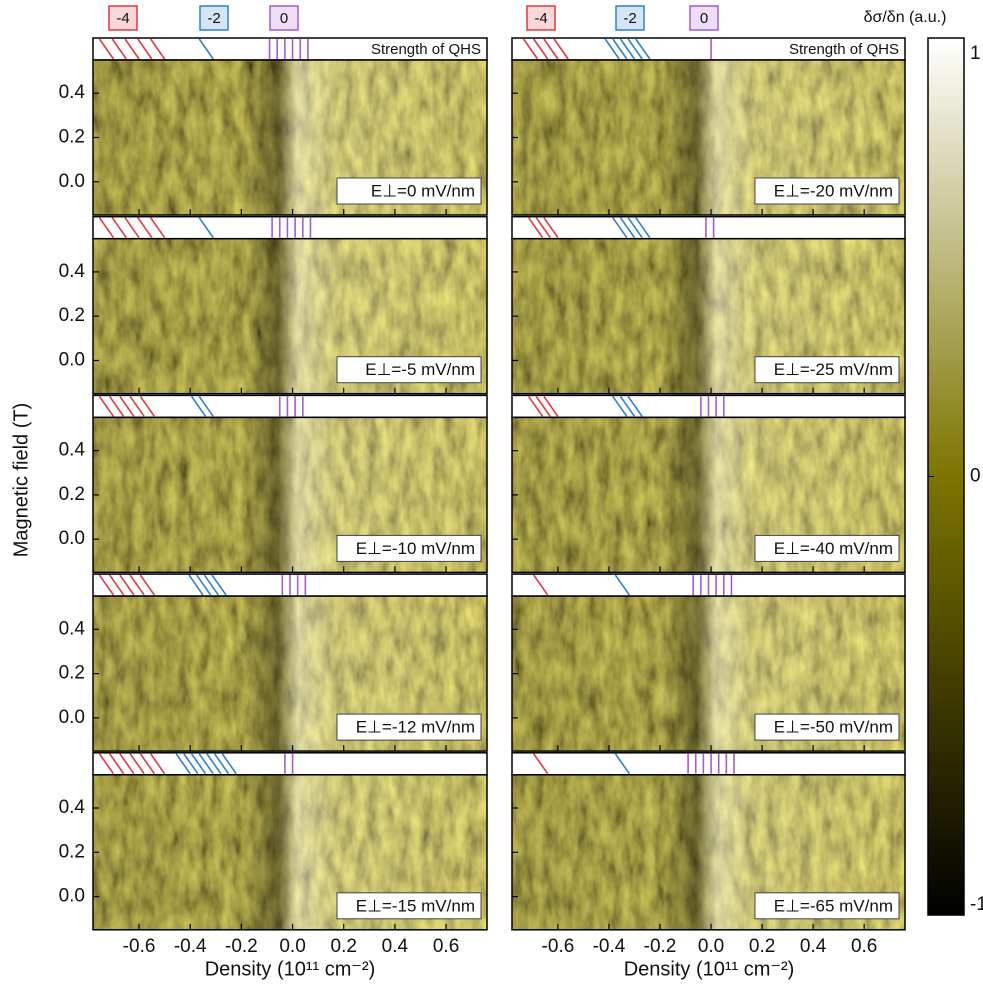  Describe the element at coordinates (273, 484) in the screenshot. I see `panel: E⊥=-10 mV/nm 0.0 0.2 0.4` at that location.